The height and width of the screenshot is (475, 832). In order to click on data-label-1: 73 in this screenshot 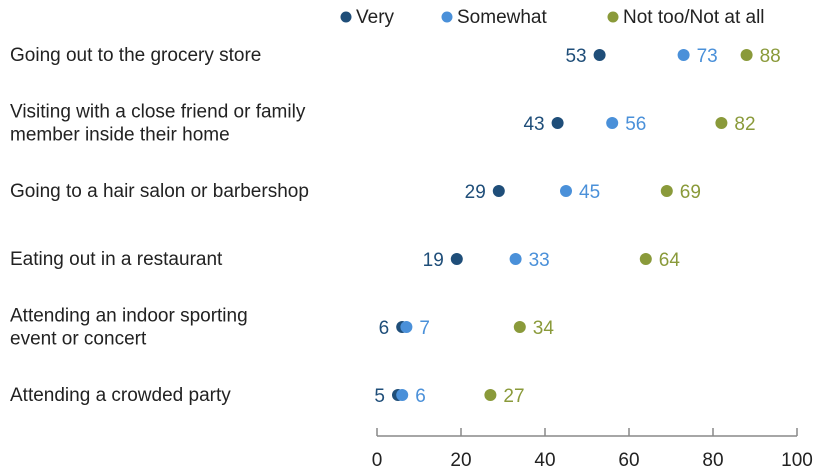, I will do `click(707, 56)`.